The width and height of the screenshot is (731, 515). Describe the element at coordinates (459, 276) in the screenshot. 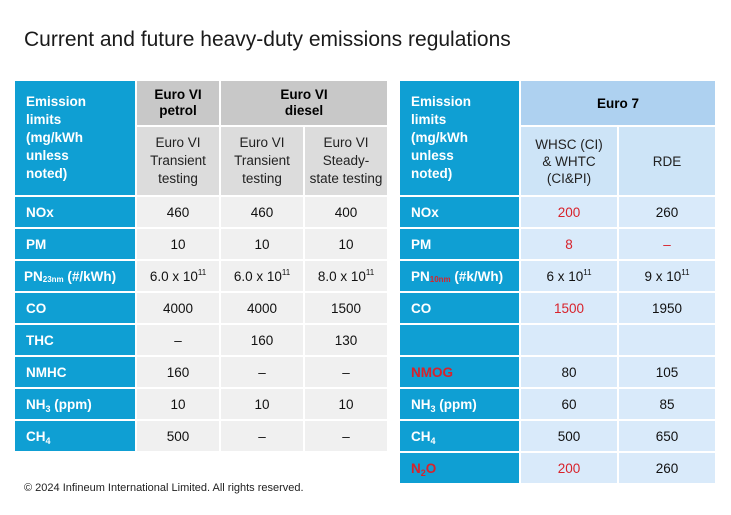

I see `row-label-pn: PN10nm (#k/Wh)` at that location.